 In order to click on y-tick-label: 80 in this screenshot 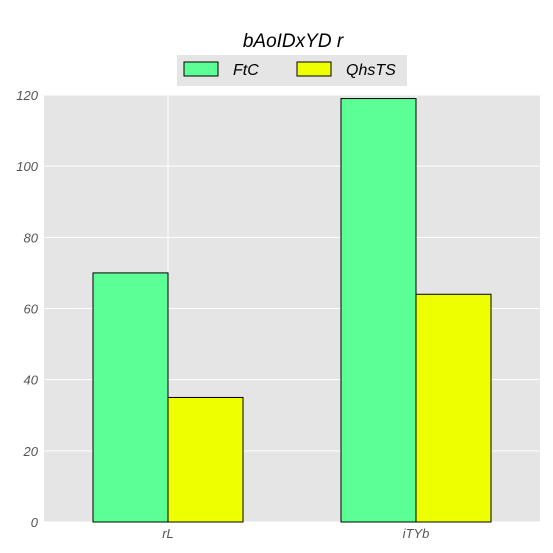, I will do `click(31, 237)`.